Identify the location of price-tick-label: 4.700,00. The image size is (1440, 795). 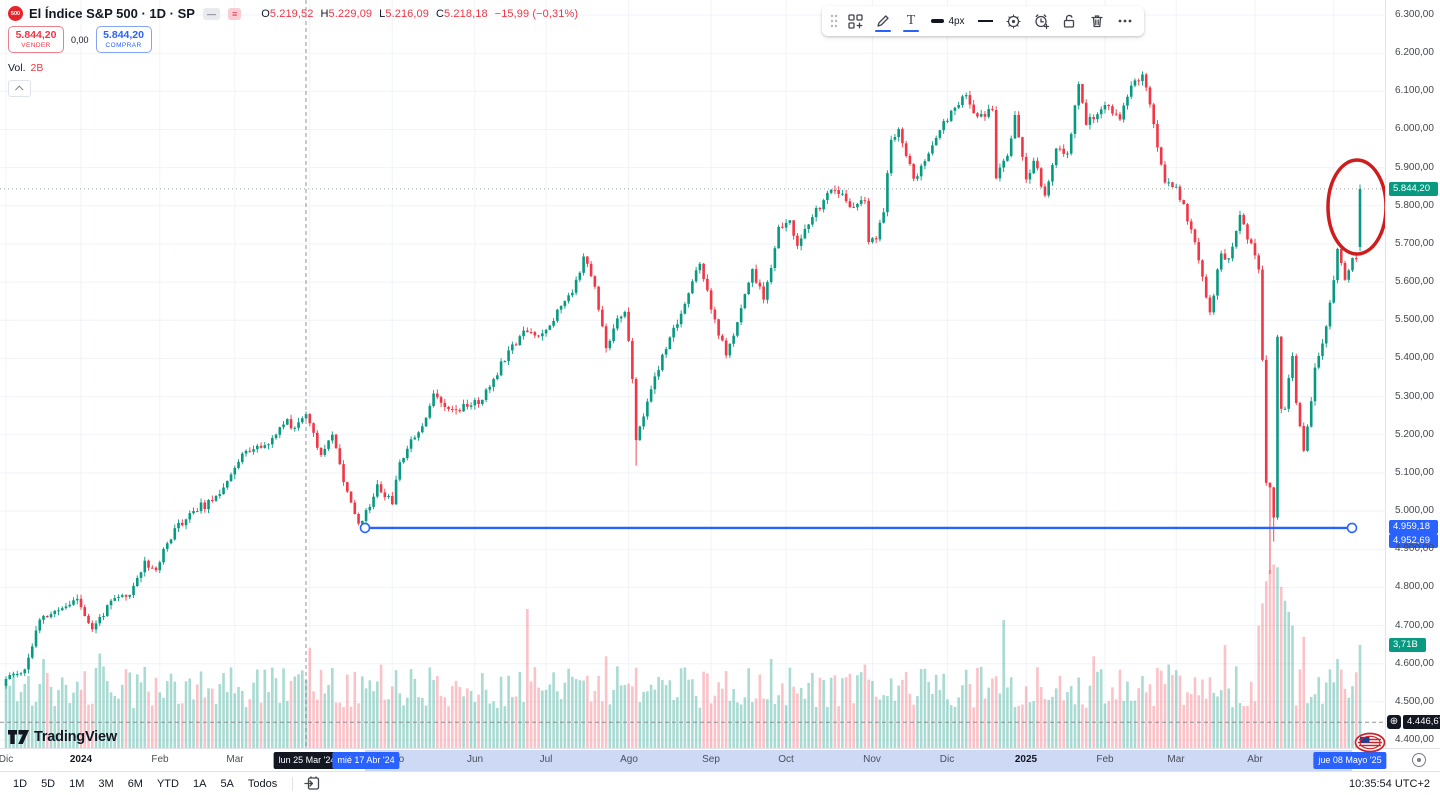
(1414, 625).